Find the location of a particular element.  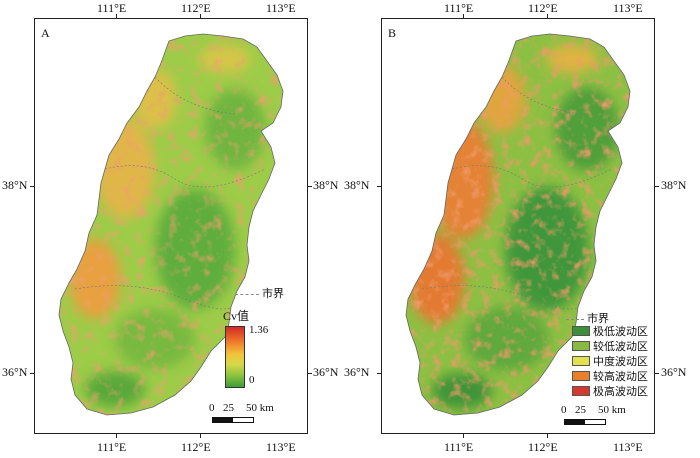

legend-item: 中度波动区 is located at coordinates (610, 360).